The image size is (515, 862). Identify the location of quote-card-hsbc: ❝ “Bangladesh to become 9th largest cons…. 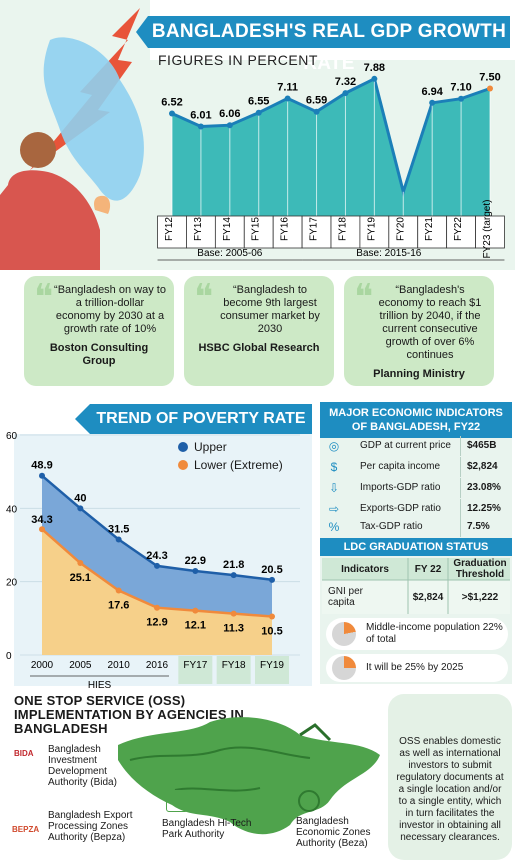
(259, 331).